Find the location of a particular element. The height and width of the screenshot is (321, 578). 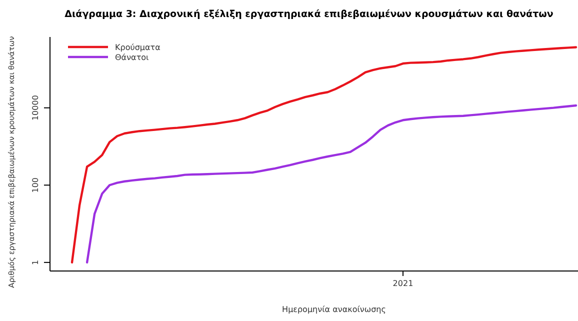

x-axis-title: Ημερομηνία ανακοίνωσης is located at coordinates (334, 309).